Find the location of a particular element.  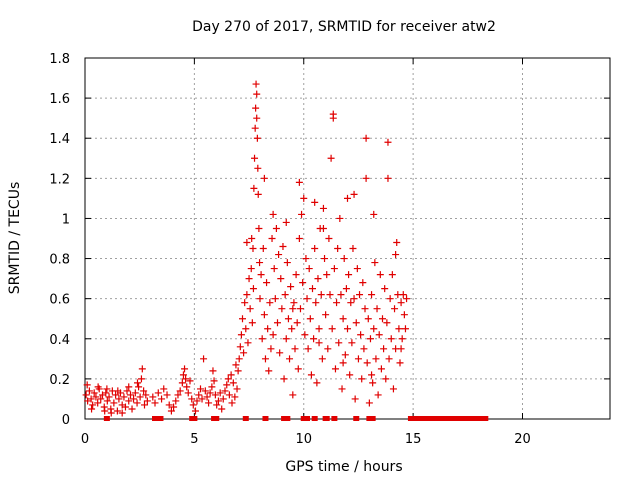

x-tick-label: 0 is located at coordinates (85, 439).